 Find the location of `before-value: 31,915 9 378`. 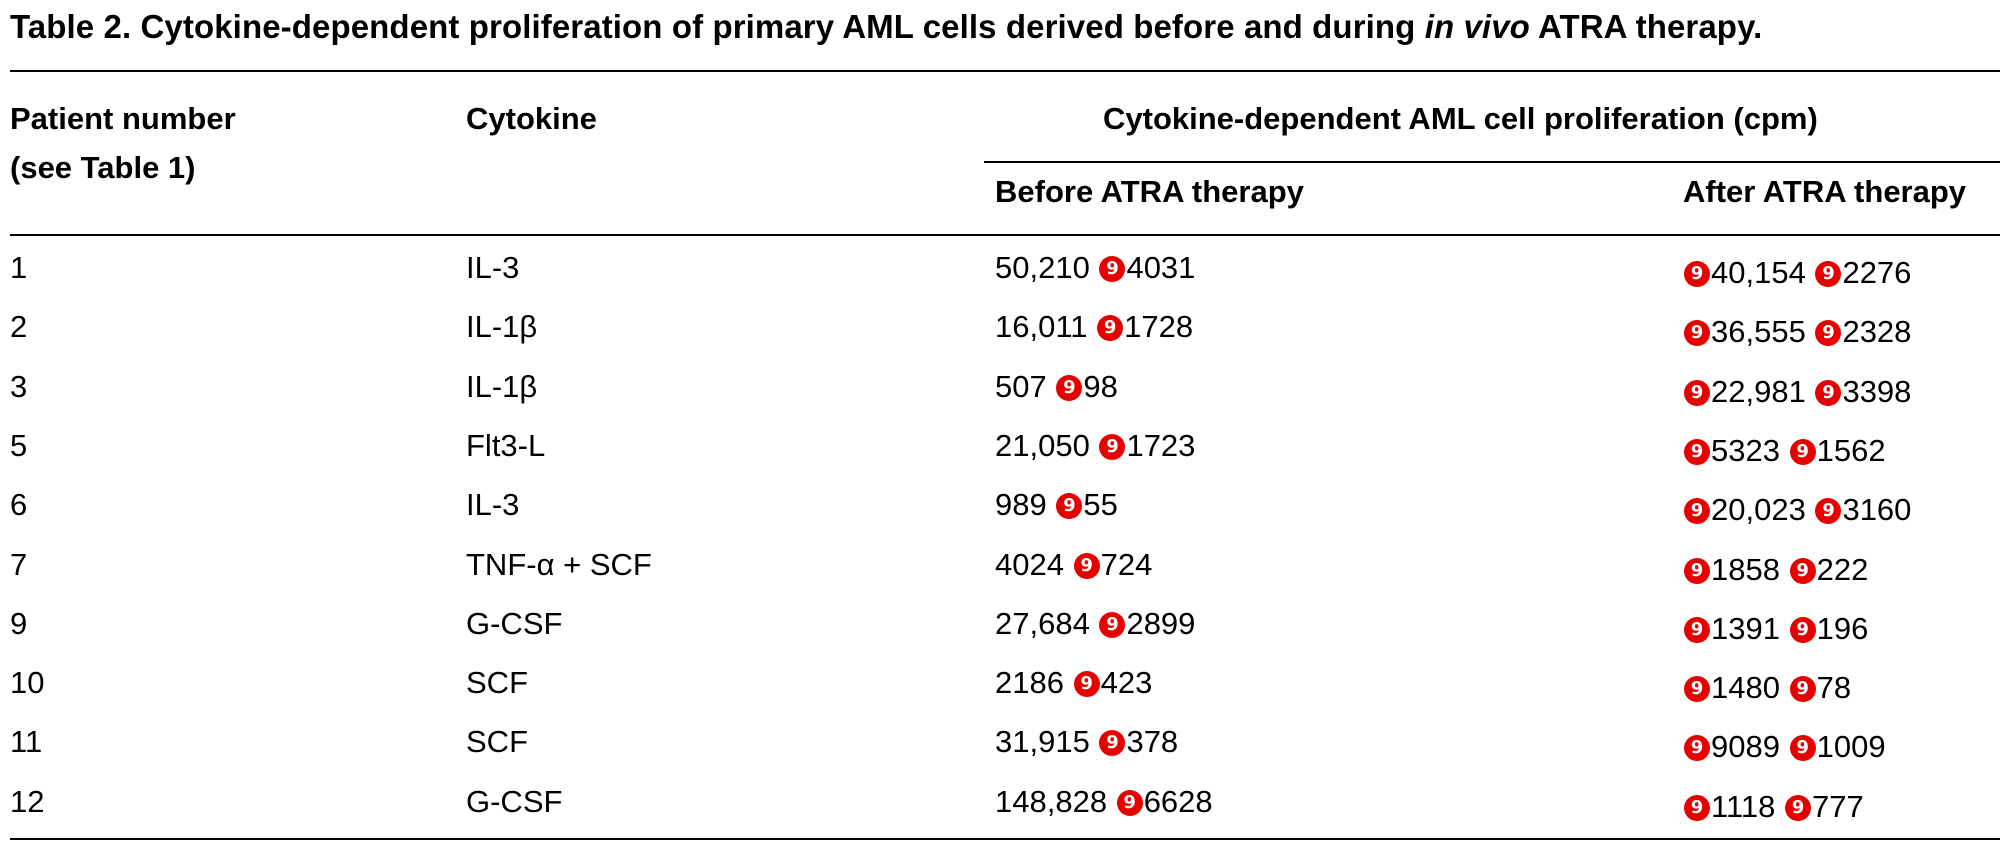

before-value: 31,915 9 378 is located at coordinates (1086, 742).